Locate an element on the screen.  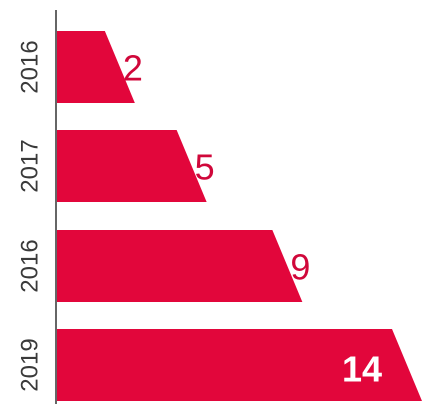
value-label-3: 9 is located at coordinates (300, 267).